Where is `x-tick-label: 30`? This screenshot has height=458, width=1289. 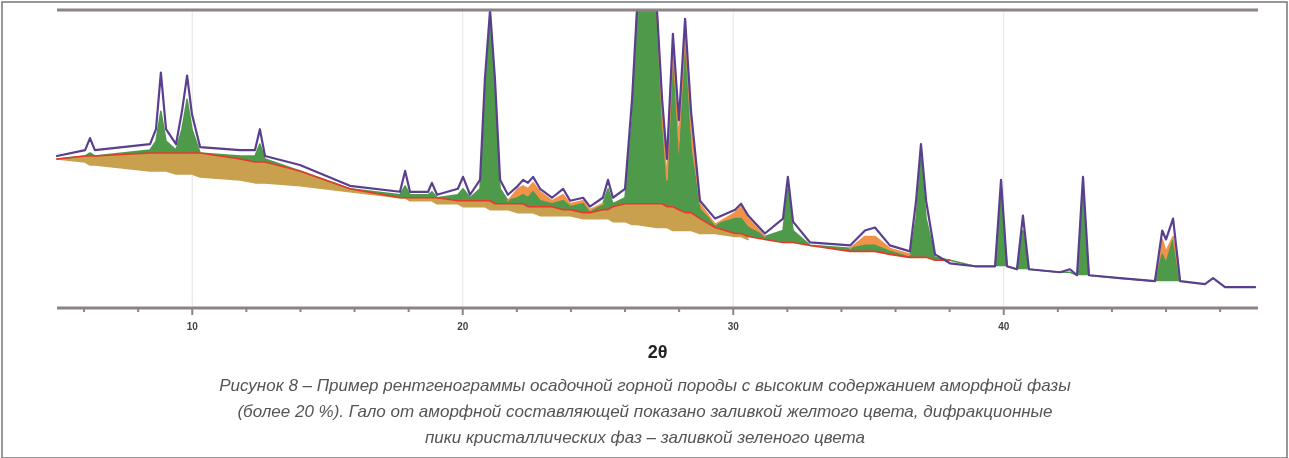 x-tick-label: 30 is located at coordinates (733, 326).